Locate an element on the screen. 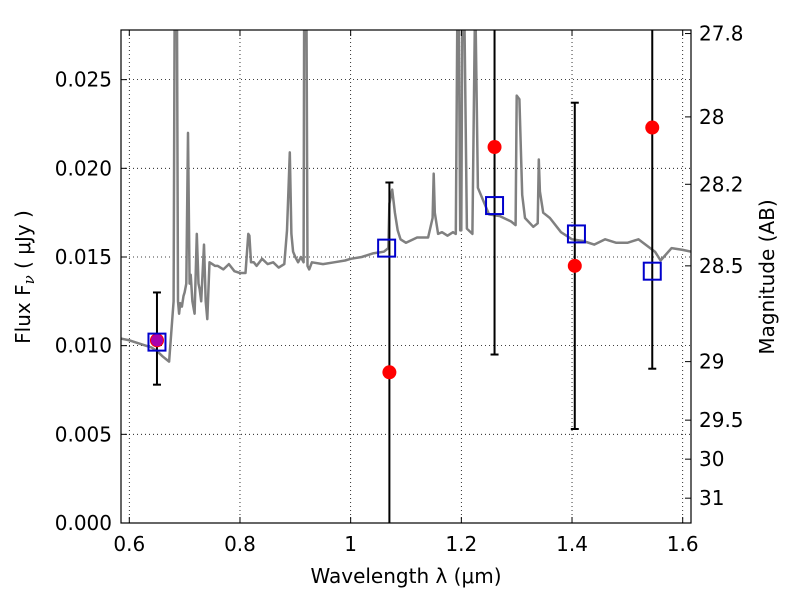 The image size is (800, 600). x-tick-label: 1 is located at coordinates (350, 544).